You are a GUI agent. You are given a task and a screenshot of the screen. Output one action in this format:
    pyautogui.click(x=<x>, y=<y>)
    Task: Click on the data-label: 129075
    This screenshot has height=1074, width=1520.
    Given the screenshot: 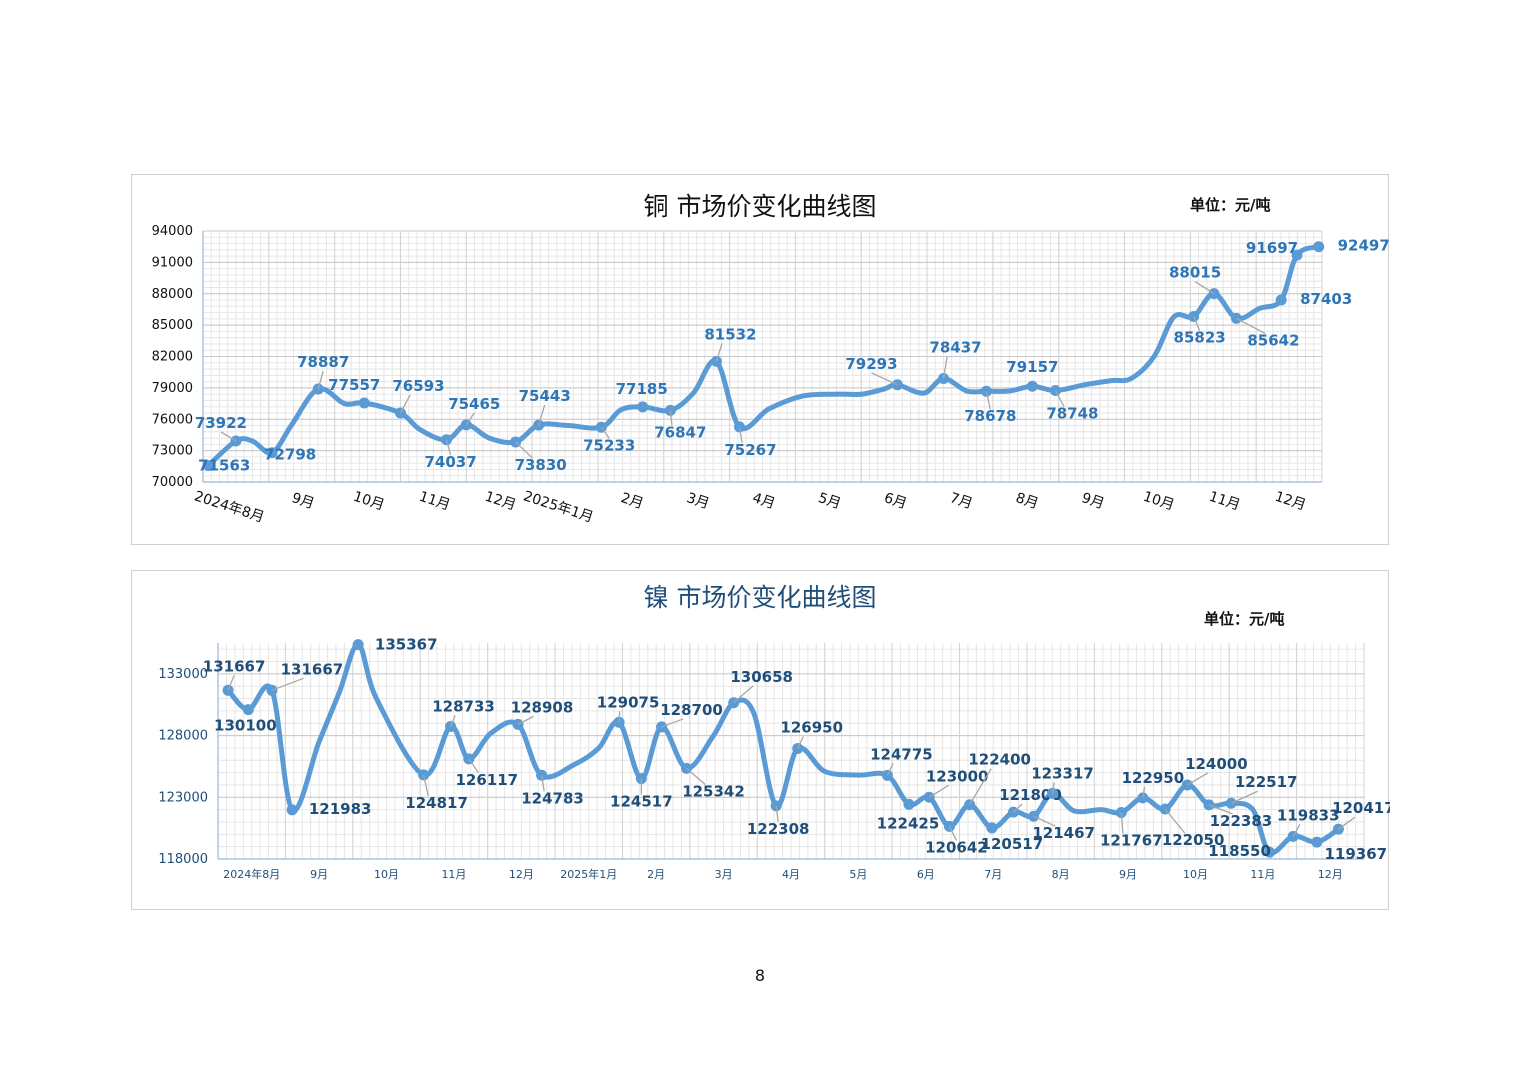 What is the action you would take?
    pyautogui.click(x=628, y=702)
    